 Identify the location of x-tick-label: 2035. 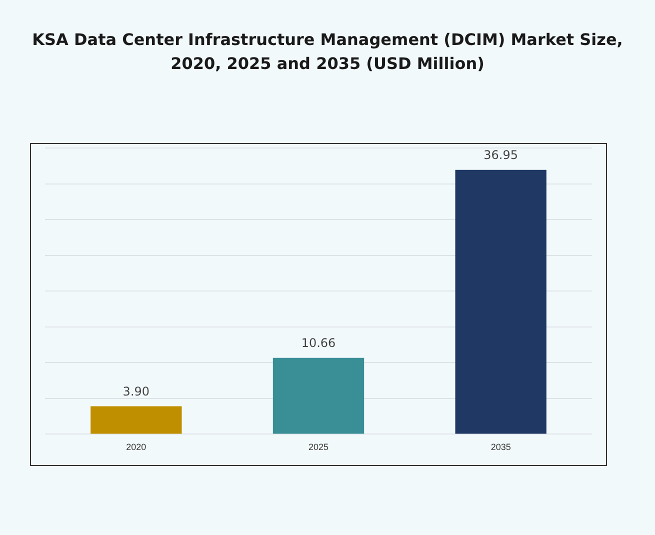
(500, 447).